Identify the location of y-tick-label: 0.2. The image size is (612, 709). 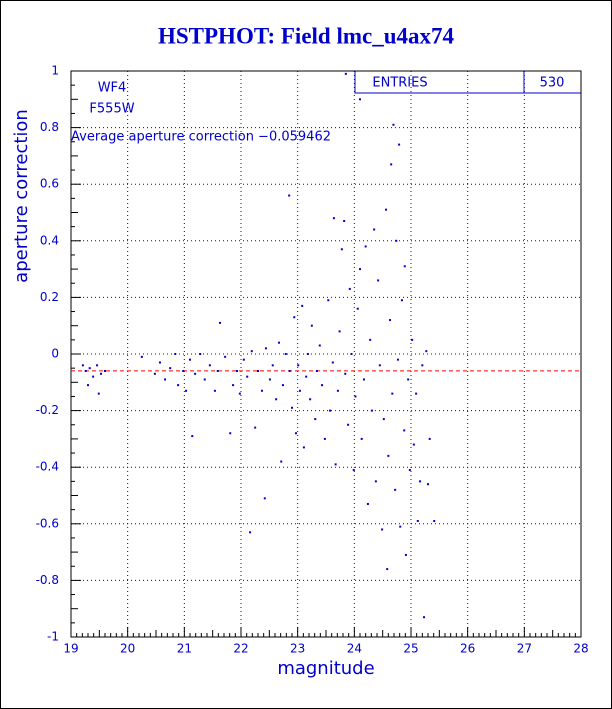
(49, 297).